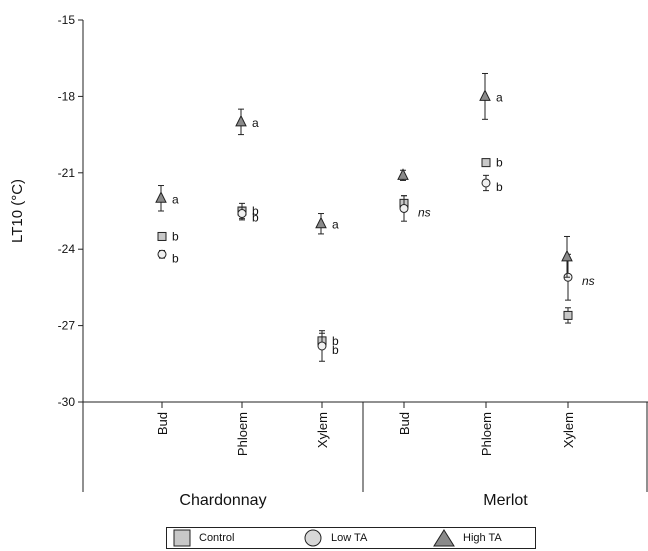 This screenshot has height=551, width=648. Describe the element at coordinates (182, 538) in the screenshot. I see `square-marker-icon` at that location.